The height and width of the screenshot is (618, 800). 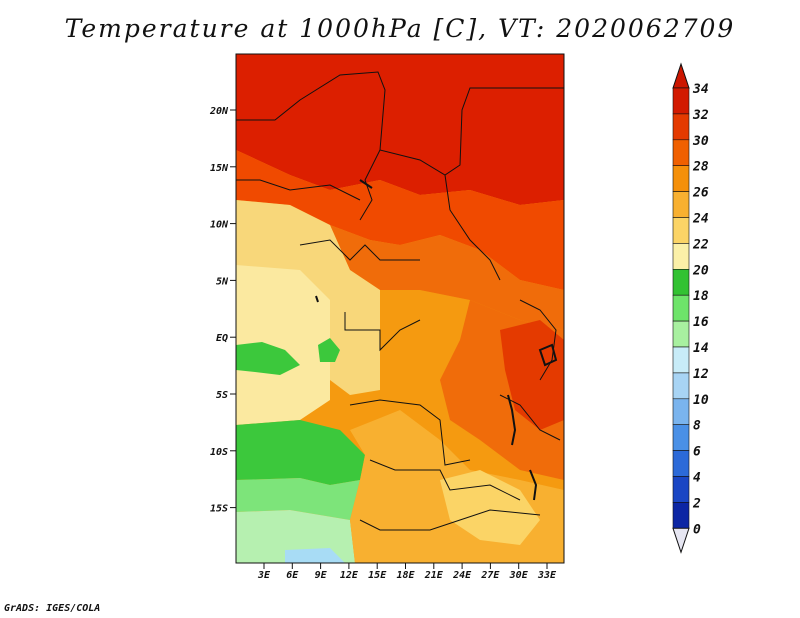 I want to click on region-namibia-green, so click(x=298, y=499).